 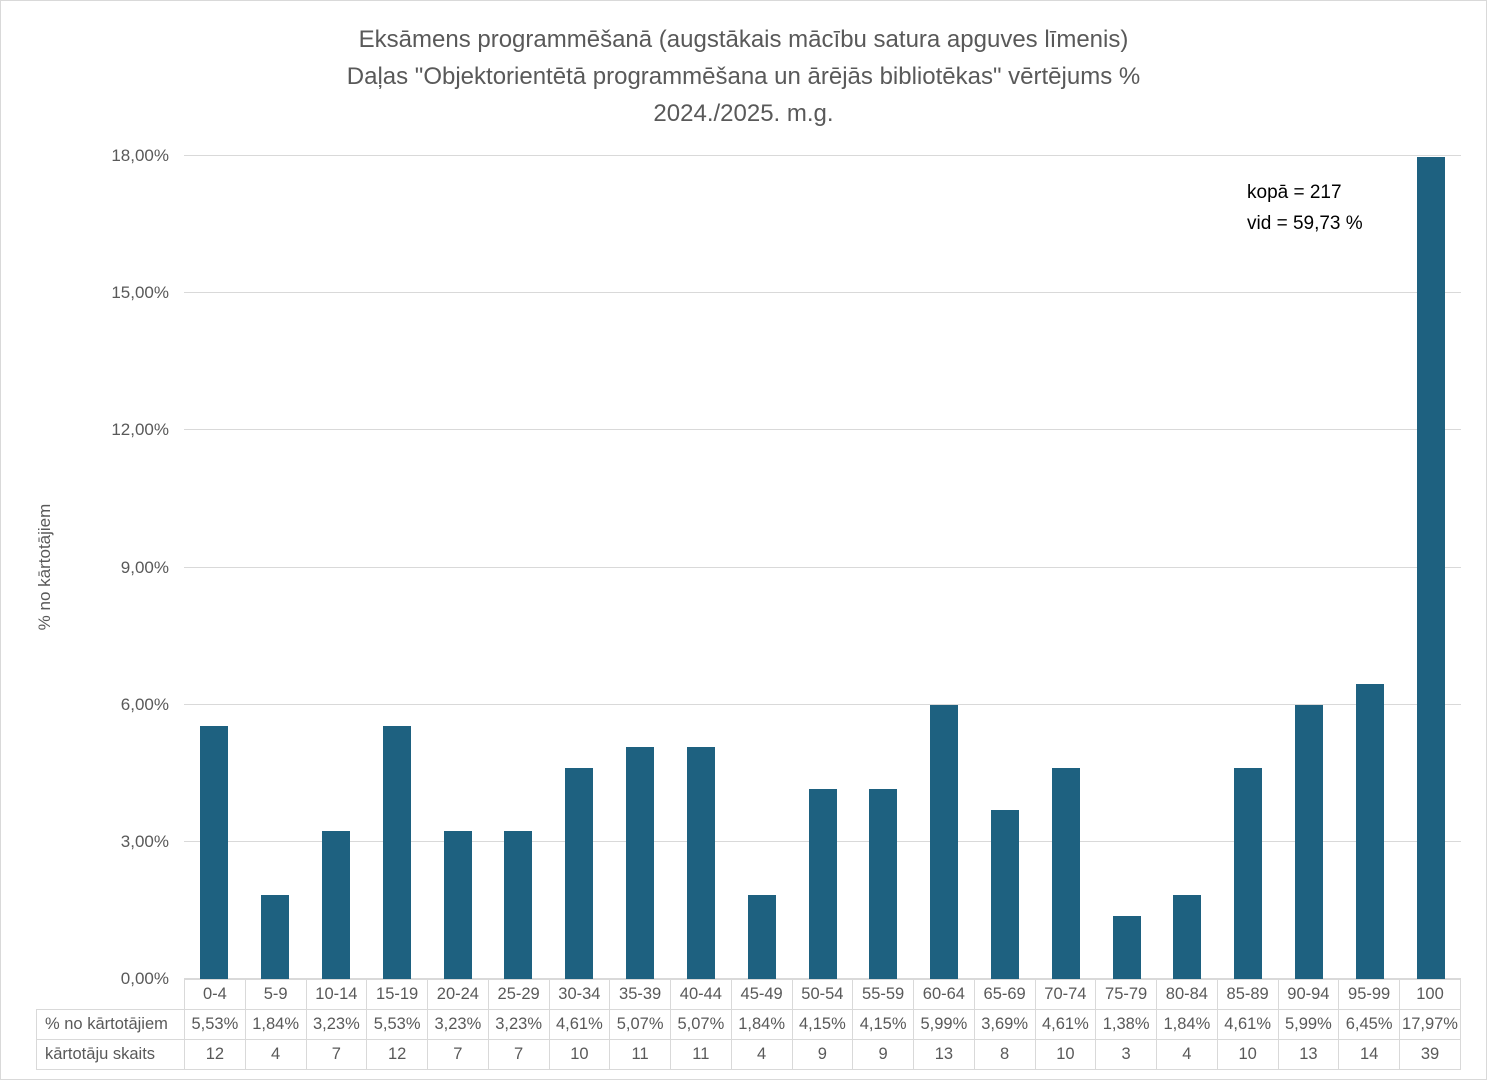 What do you see at coordinates (1294, 192) in the screenshot?
I see `annotation-total: kopā = 217` at bounding box center [1294, 192].